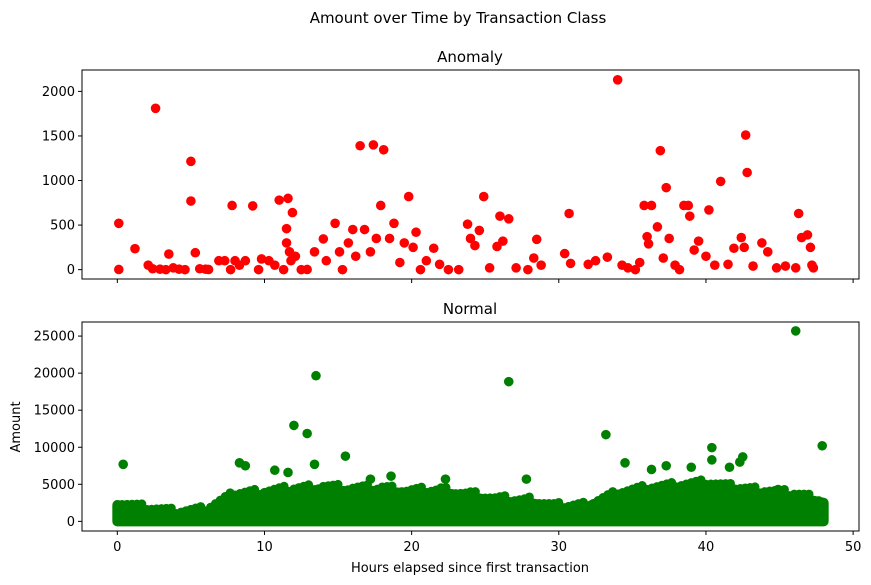  What do you see at coordinates (853, 547) in the screenshot?
I see `x-tick-label: 50` at bounding box center [853, 547].